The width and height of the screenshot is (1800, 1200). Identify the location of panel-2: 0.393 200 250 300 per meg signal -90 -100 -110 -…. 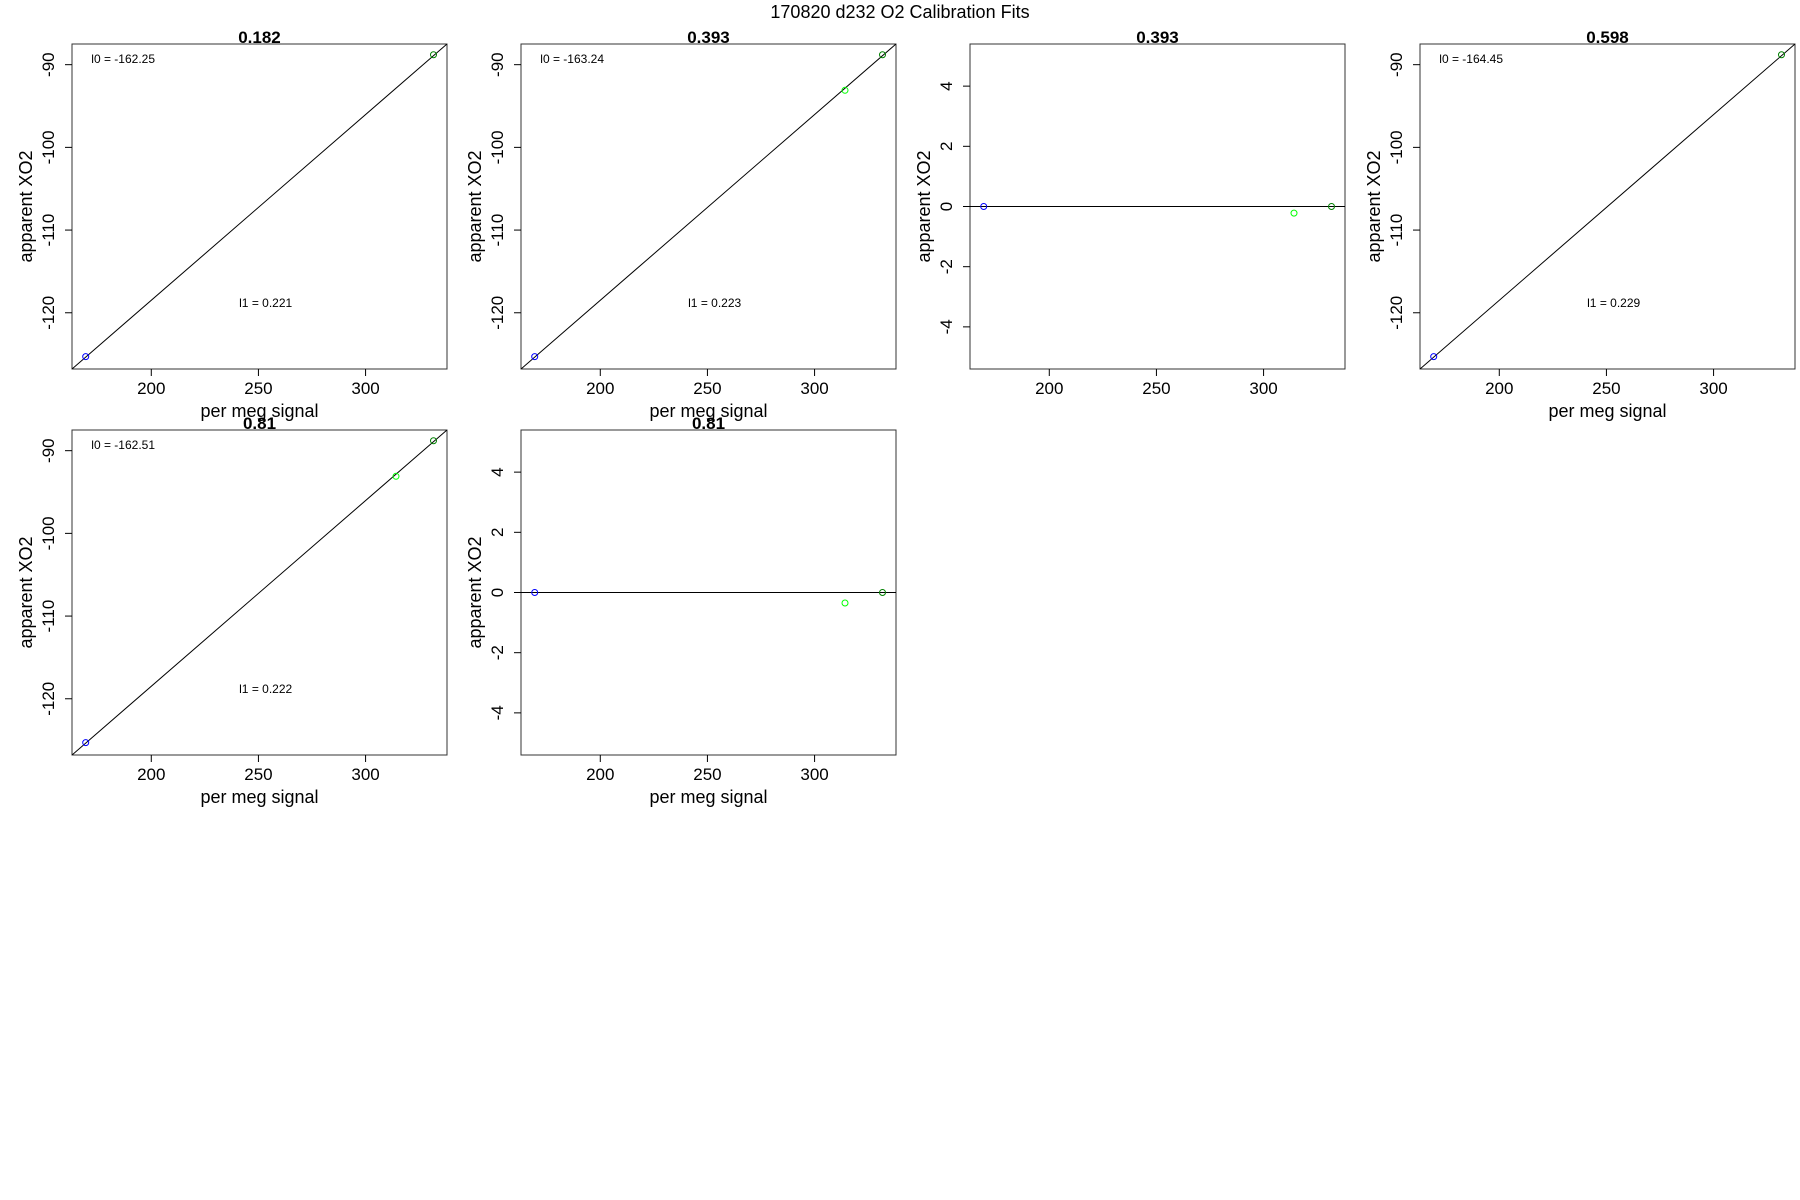
(681, 224).